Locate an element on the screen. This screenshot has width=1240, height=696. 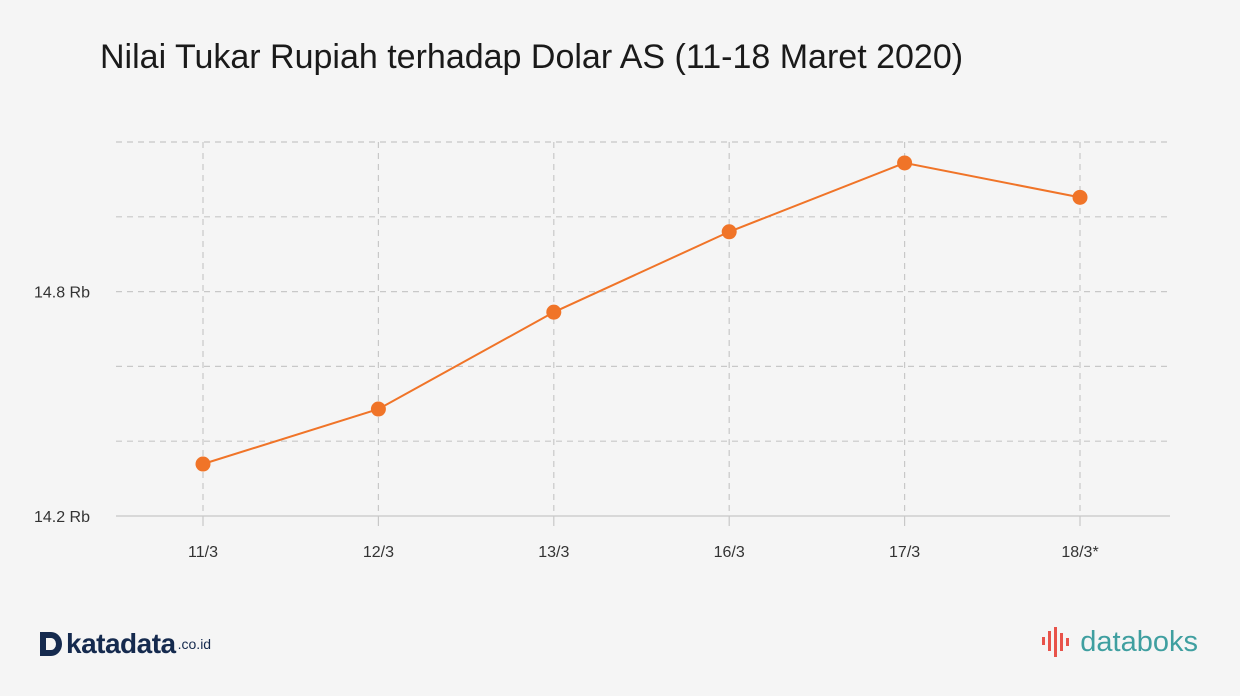
databoks-logo-icon is located at coordinates (1056, 642).